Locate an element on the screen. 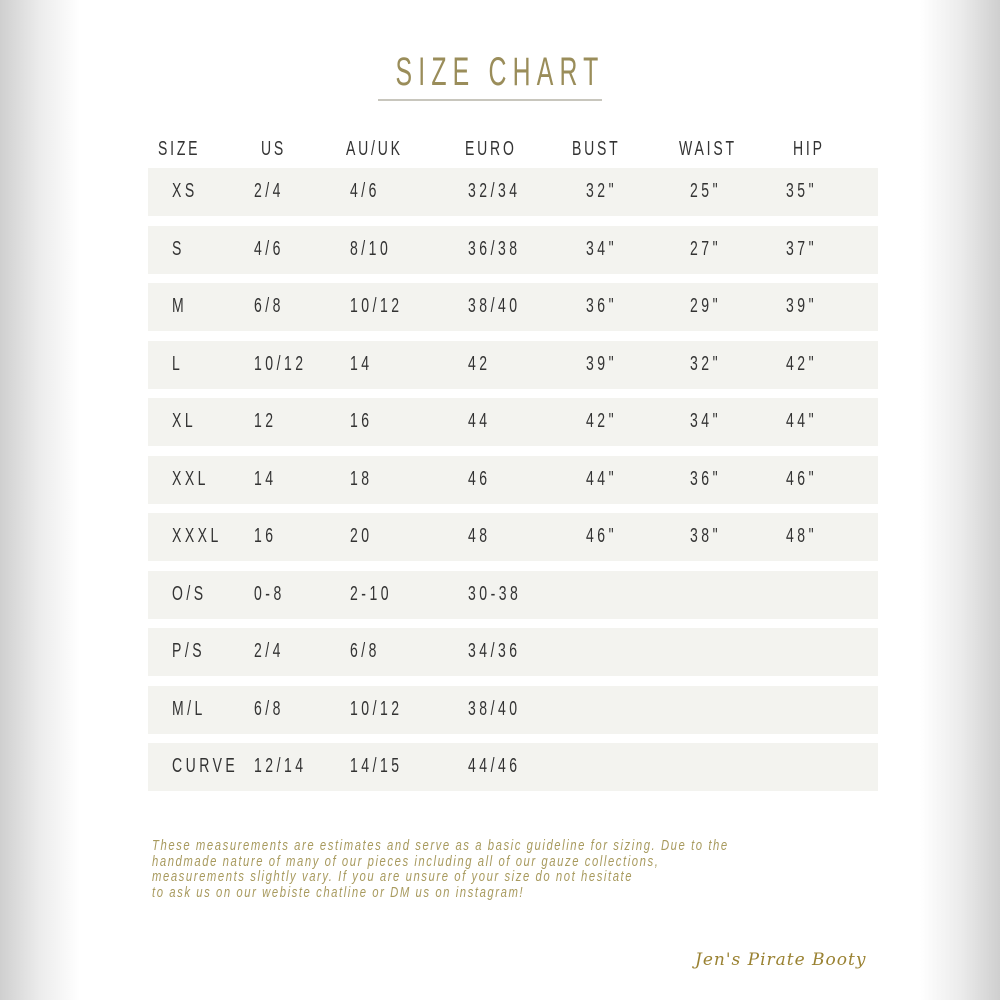  column-header: SIZE is located at coordinates (179, 149).